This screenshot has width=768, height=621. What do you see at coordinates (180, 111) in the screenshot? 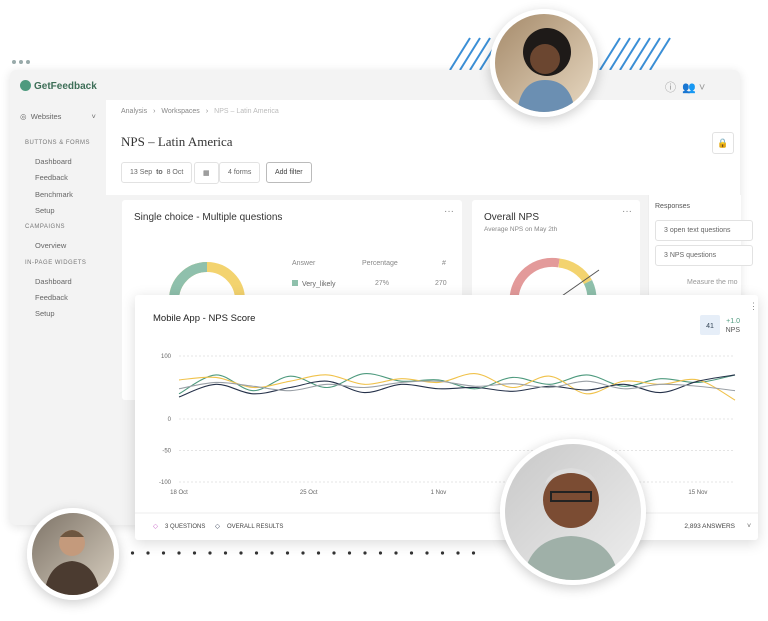
I see `crumb: Workspaces` at bounding box center [180, 111].